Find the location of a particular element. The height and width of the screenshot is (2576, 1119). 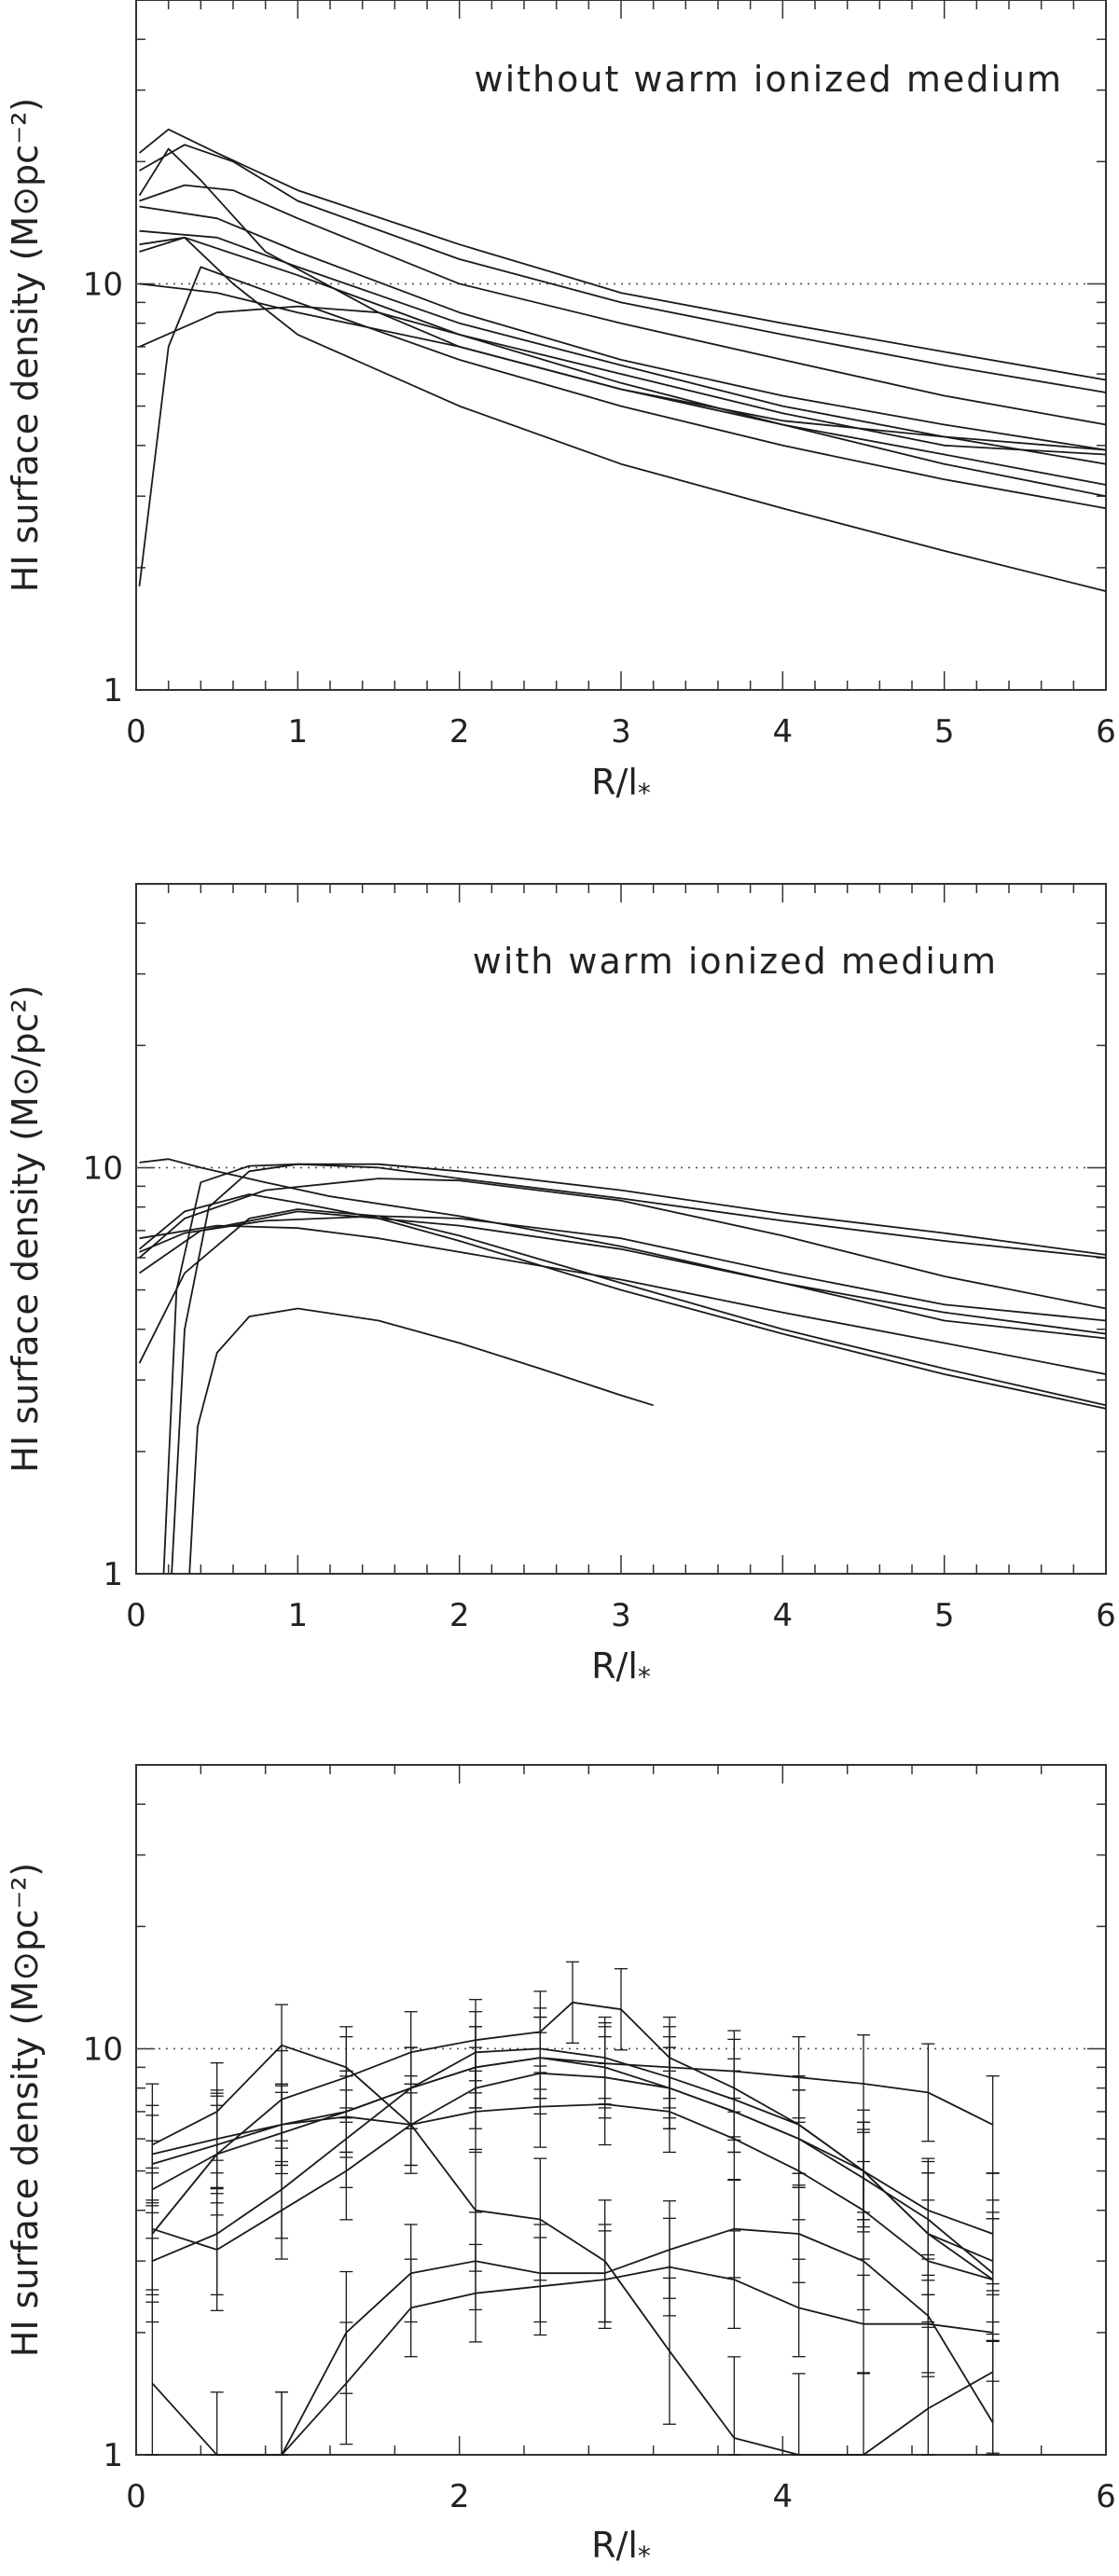

panel-2-x-tick-label: 3 is located at coordinates (621, 1615).